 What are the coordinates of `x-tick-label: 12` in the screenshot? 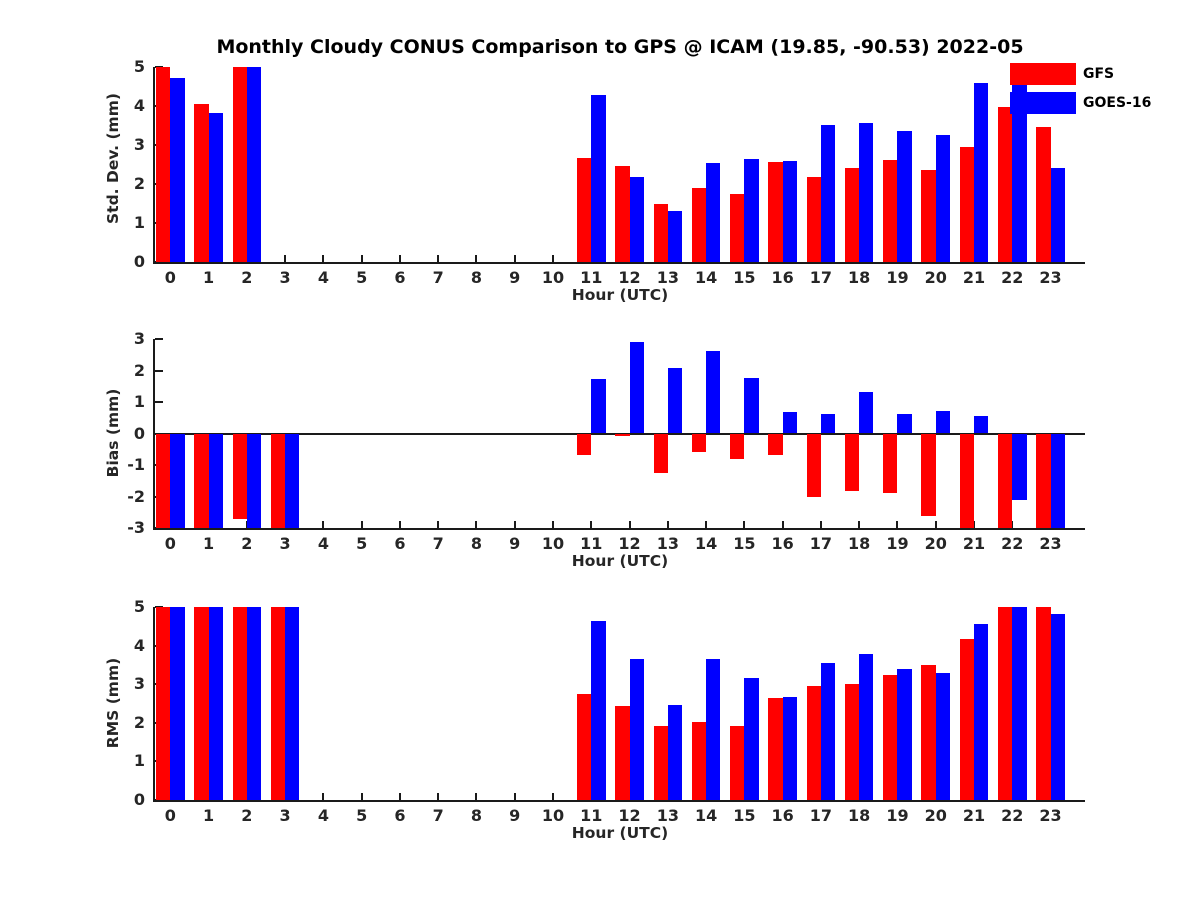 It's located at (629, 815).